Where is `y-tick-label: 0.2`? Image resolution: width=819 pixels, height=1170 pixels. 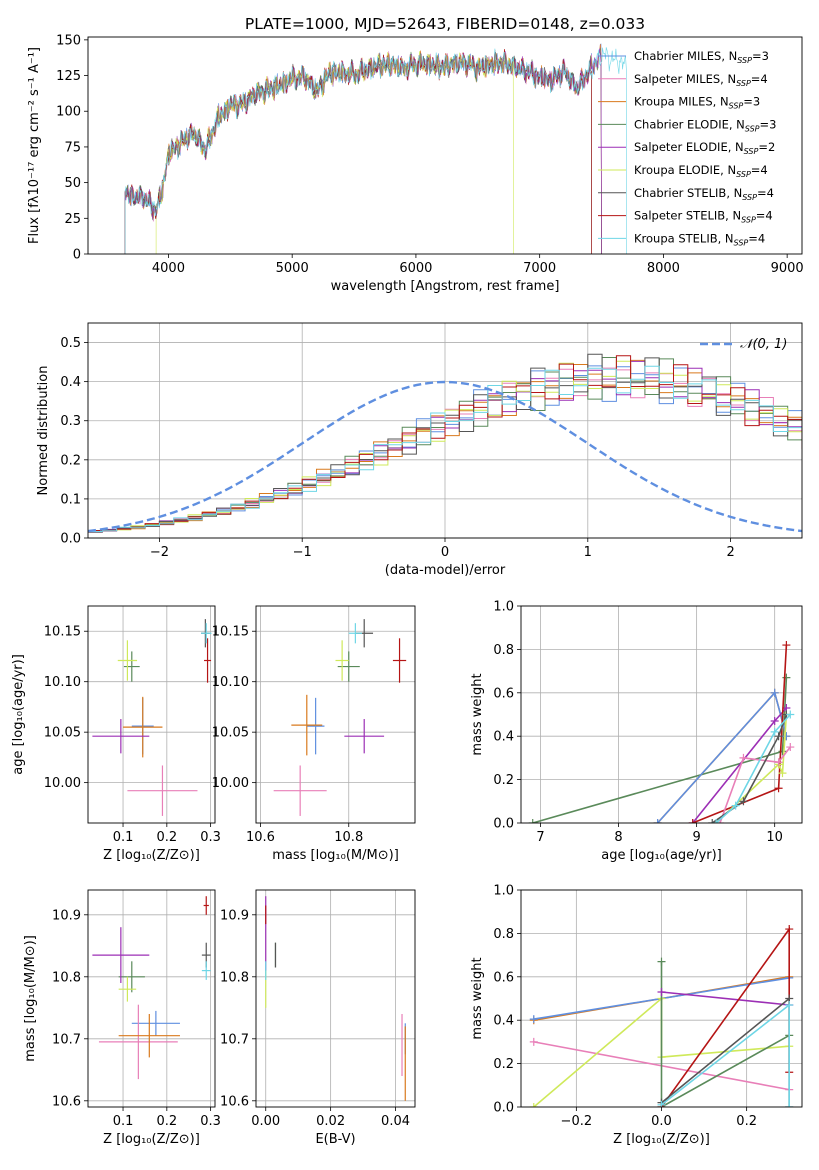
y-tick-label: 0.2 is located at coordinates (503, 780).